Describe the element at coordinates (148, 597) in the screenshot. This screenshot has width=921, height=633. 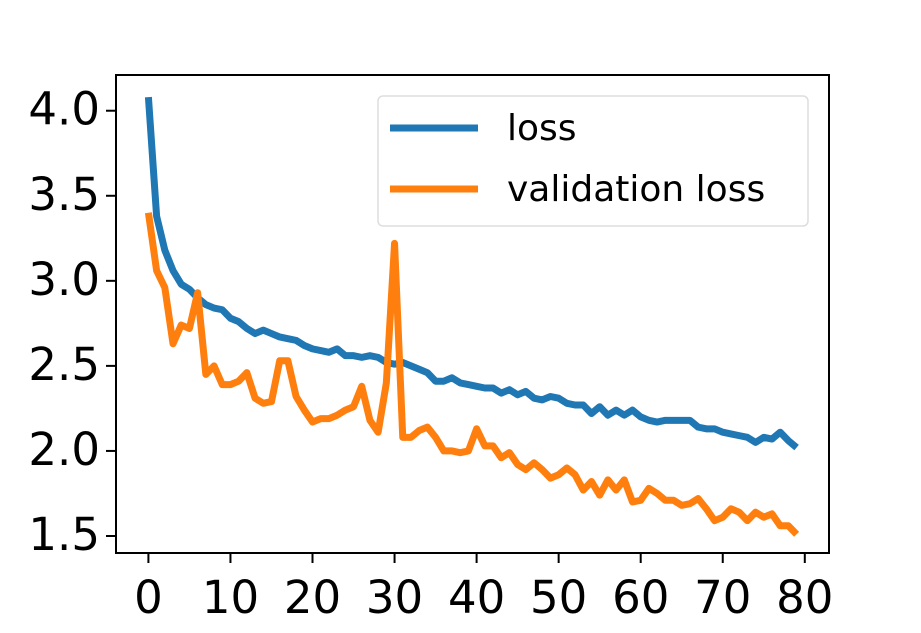
I see `x-tick-label: 0` at that location.